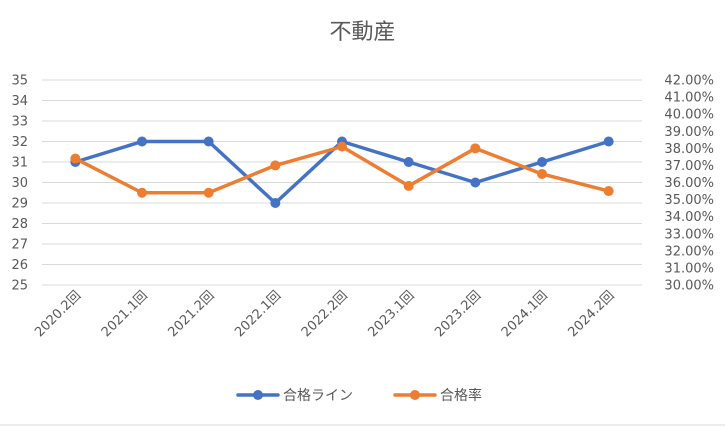 This screenshot has width=725, height=427. Describe the element at coordinates (525, 314) in the screenshot. I see `x-tick-label: 2024.1回` at that location.